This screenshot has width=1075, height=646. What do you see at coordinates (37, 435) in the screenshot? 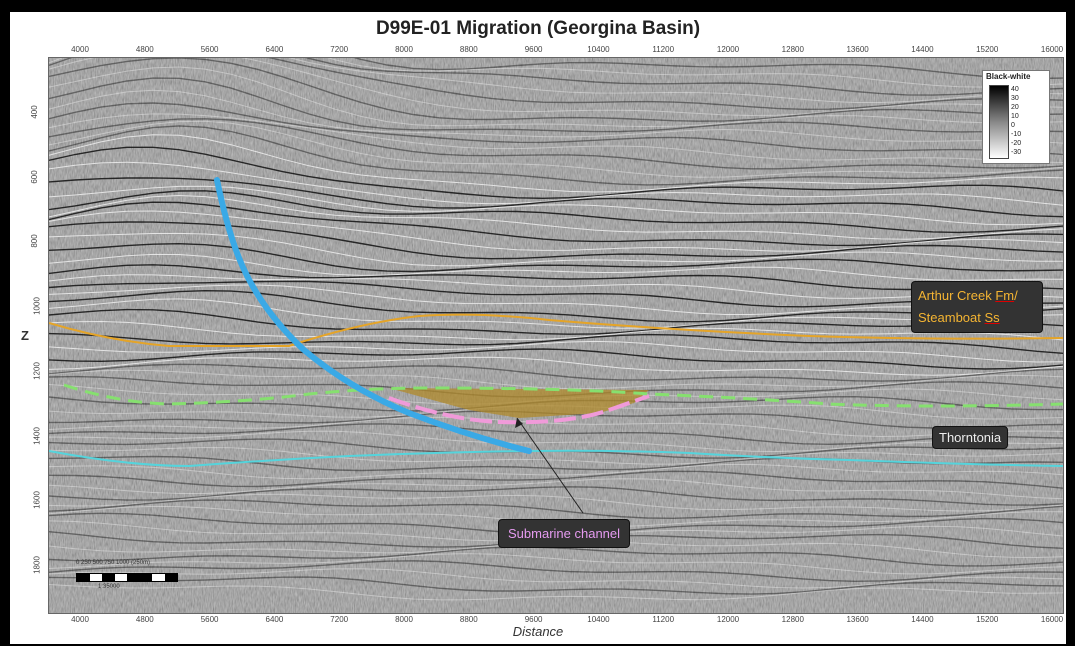
I see `y-tick-left: 1400` at bounding box center [37, 435].